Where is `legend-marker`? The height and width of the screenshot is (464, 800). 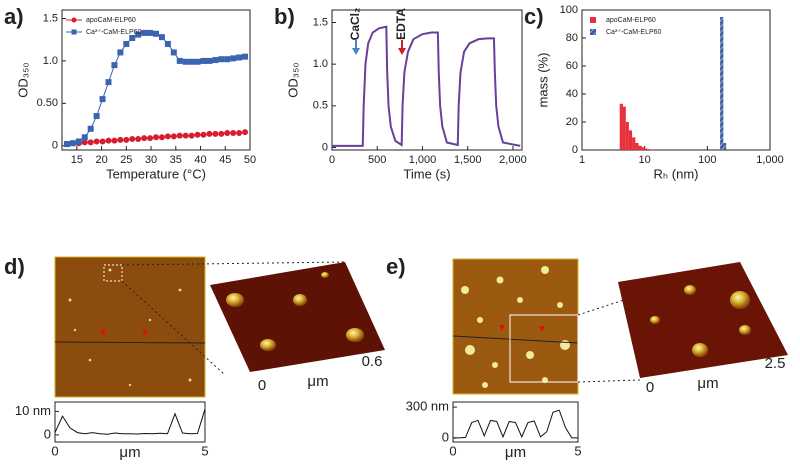 legend-marker is located at coordinates (74, 20).